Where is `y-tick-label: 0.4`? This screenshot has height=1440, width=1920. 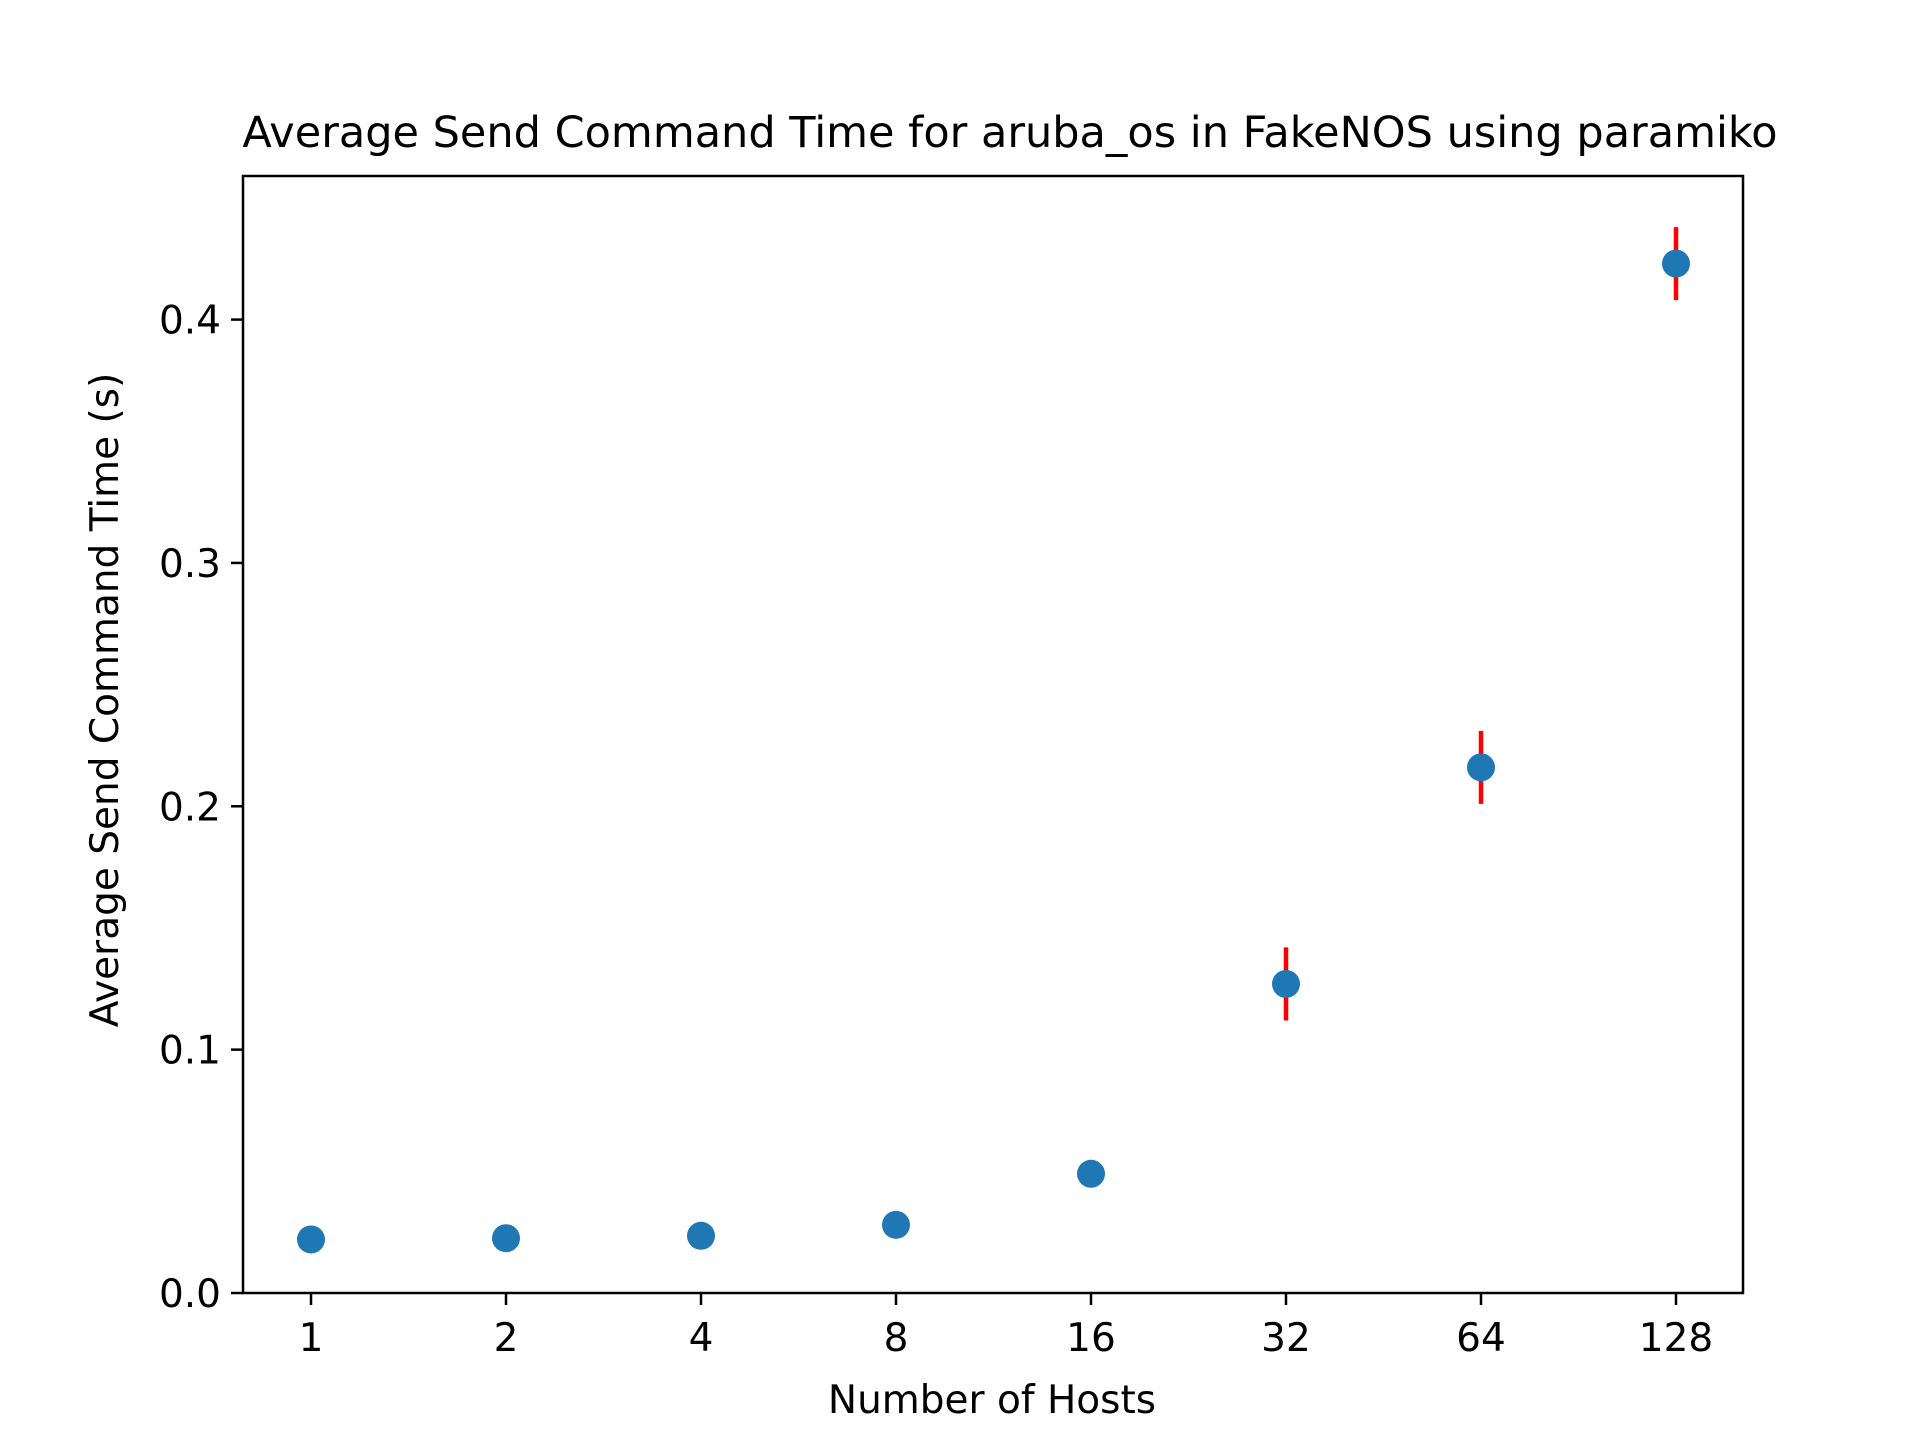 y-tick-label: 0.4 is located at coordinates (190, 321).